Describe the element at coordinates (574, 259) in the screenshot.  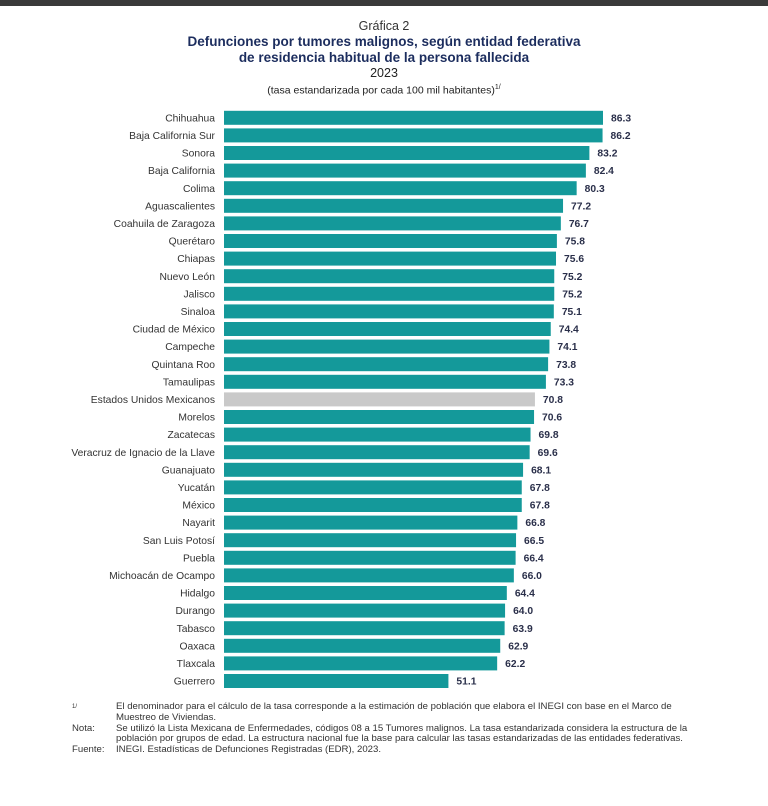
I see `value-label: 75.6` at that location.